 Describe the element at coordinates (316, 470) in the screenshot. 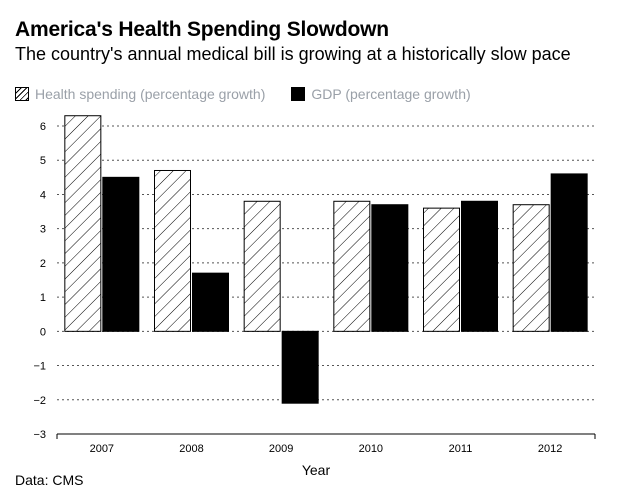

I see `x-axis-title: Year` at that location.